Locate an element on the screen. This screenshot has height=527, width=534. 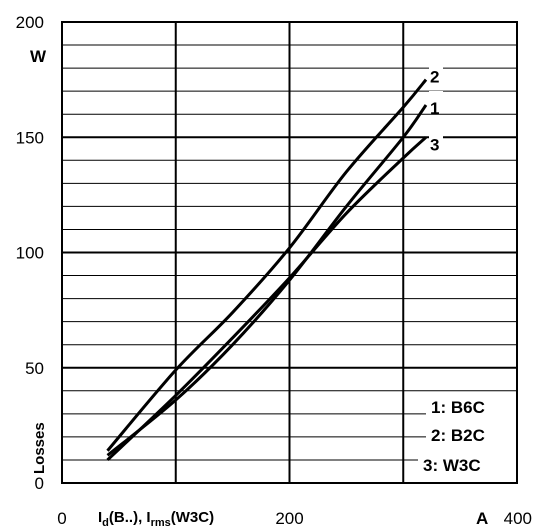
x-tick-label: 400 is located at coordinates (518, 518).